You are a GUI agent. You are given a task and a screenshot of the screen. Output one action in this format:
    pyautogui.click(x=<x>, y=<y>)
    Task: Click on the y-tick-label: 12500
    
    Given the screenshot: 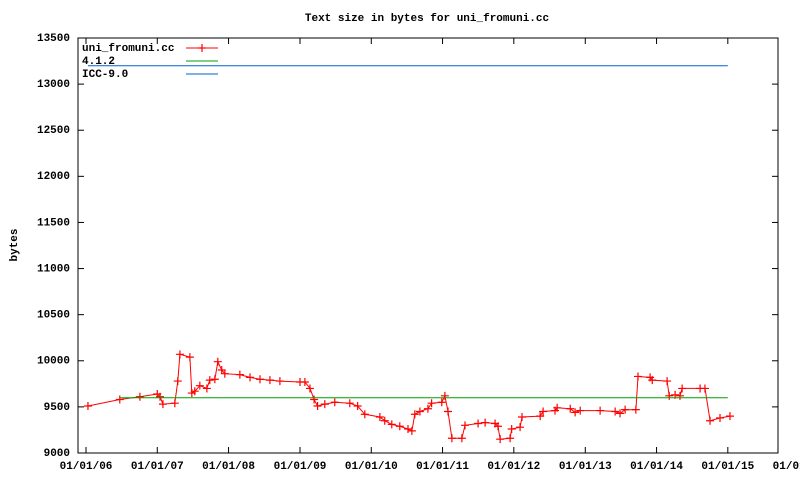 What is the action you would take?
    pyautogui.click(x=53, y=131)
    